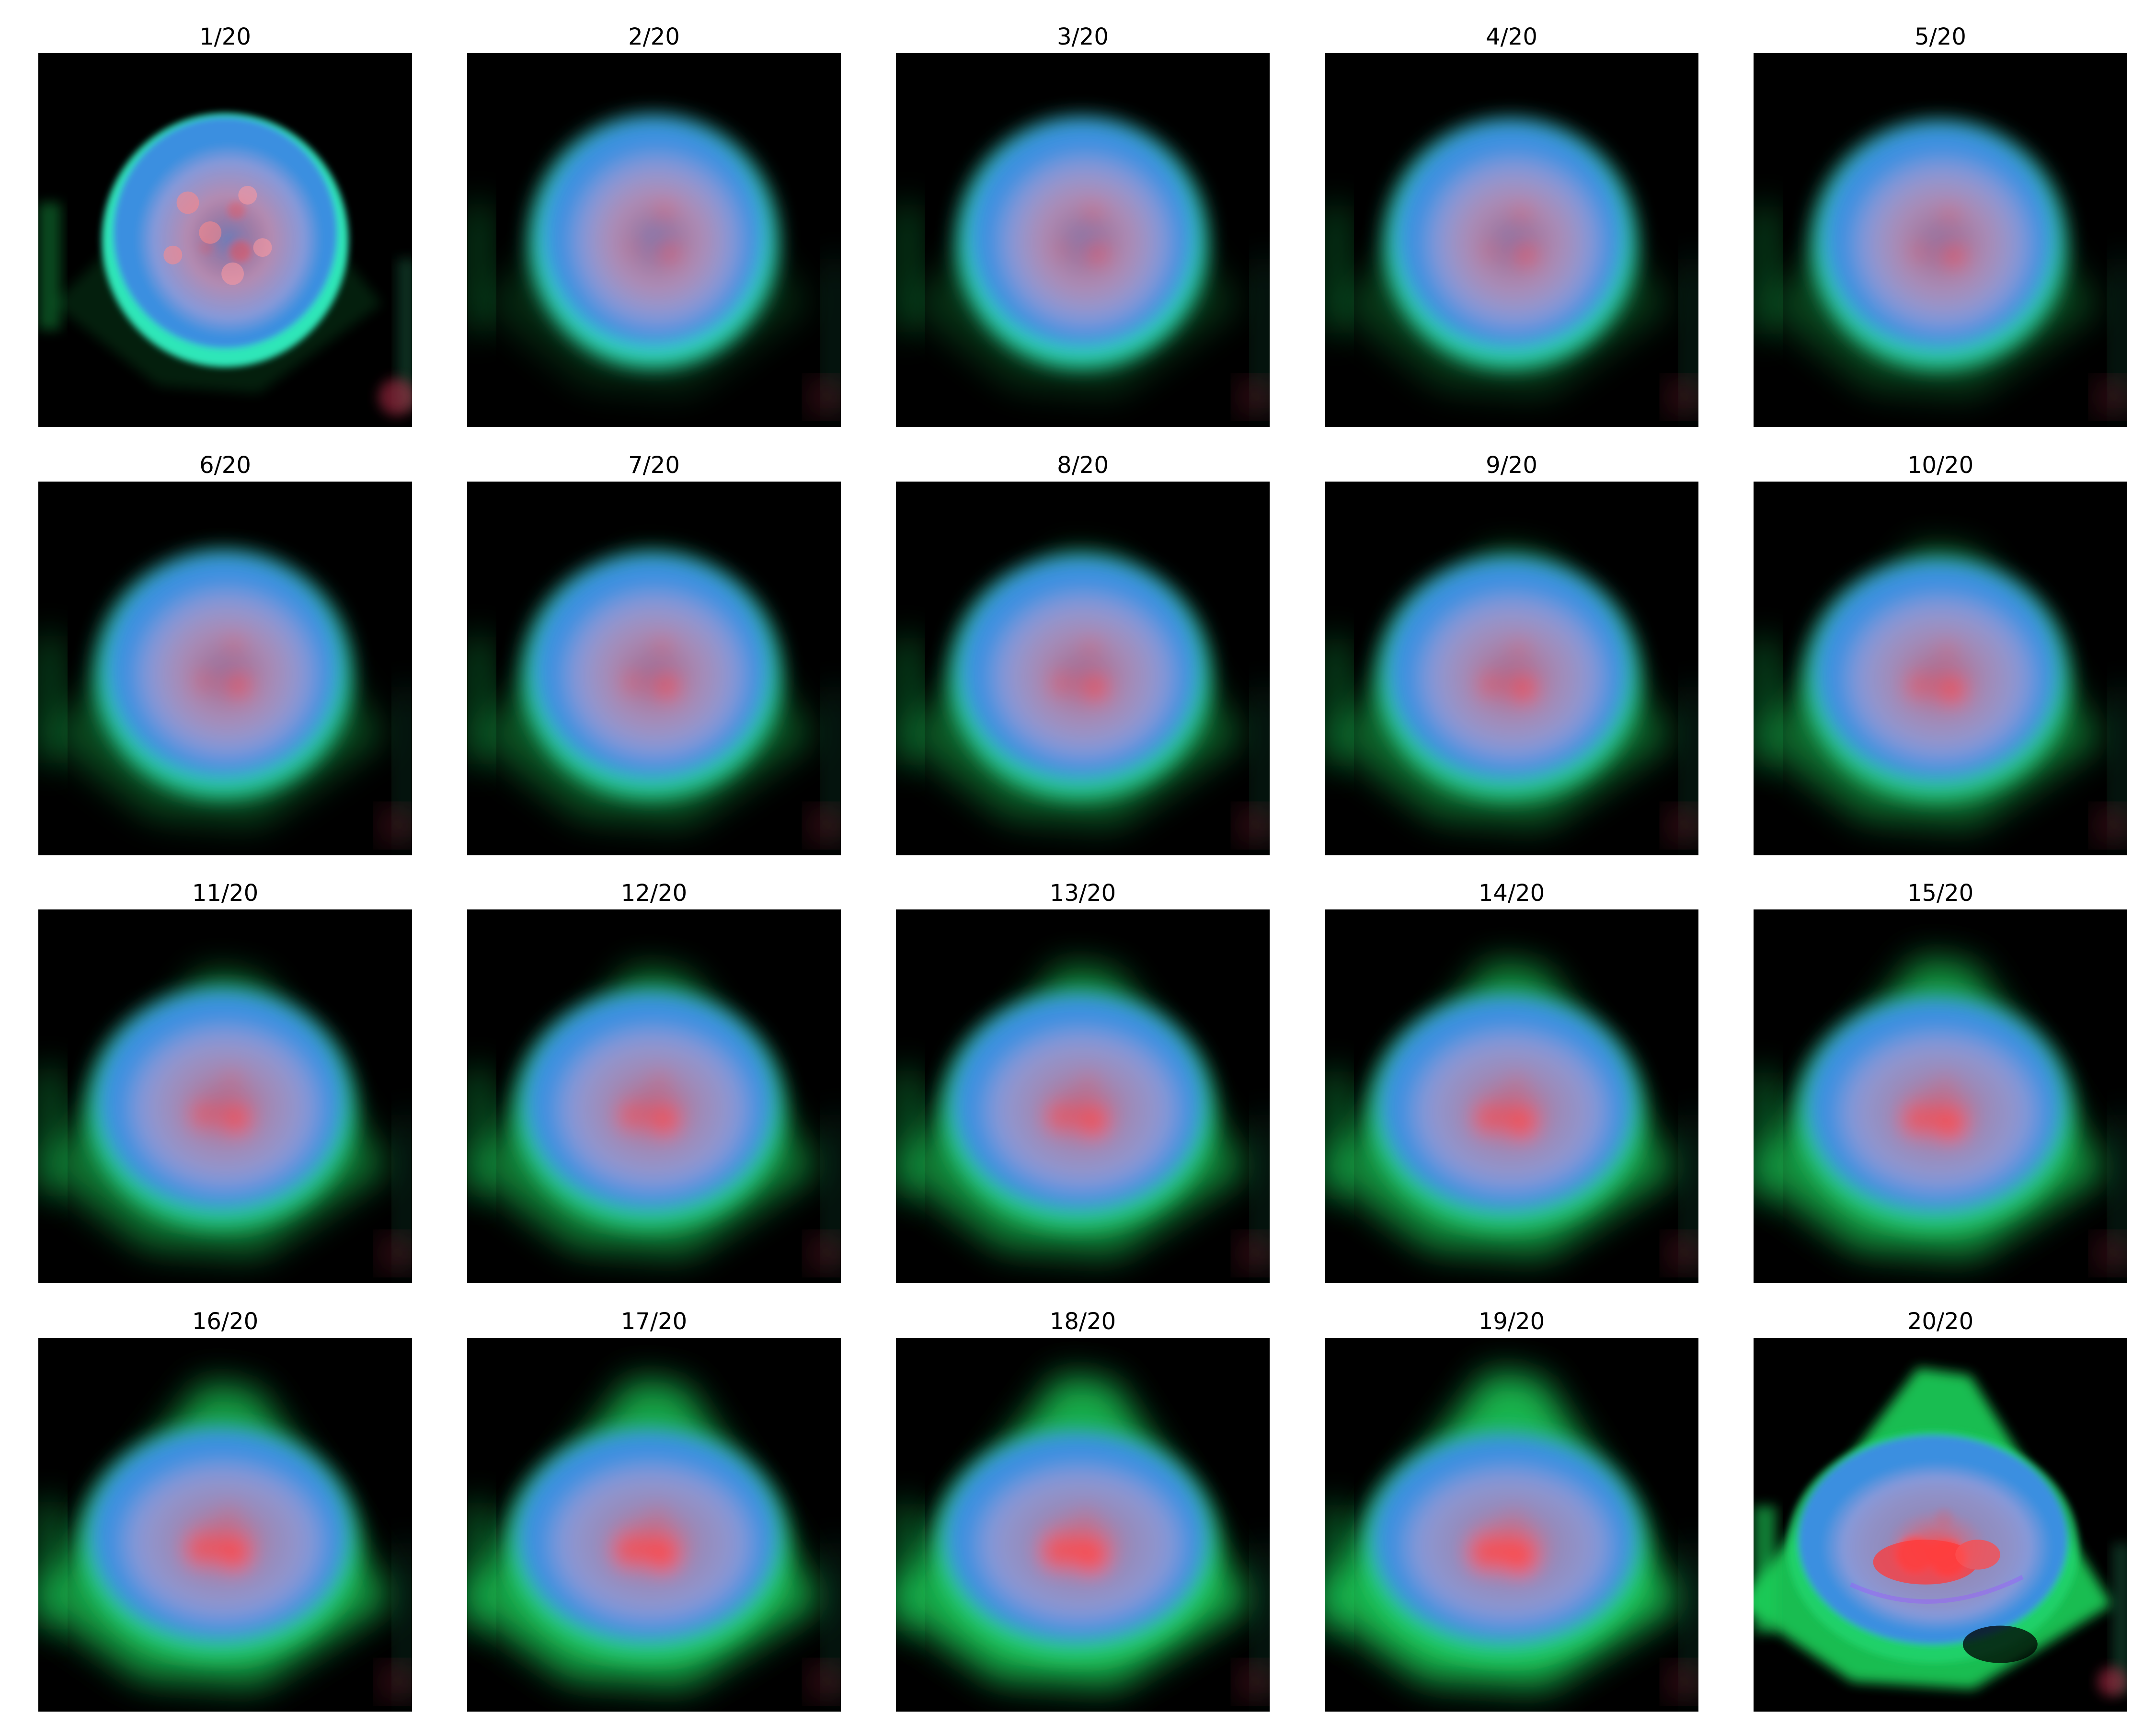 The height and width of the screenshot is (1725, 2156). I want to click on frame-panel: 3/20, so click(1083, 224).